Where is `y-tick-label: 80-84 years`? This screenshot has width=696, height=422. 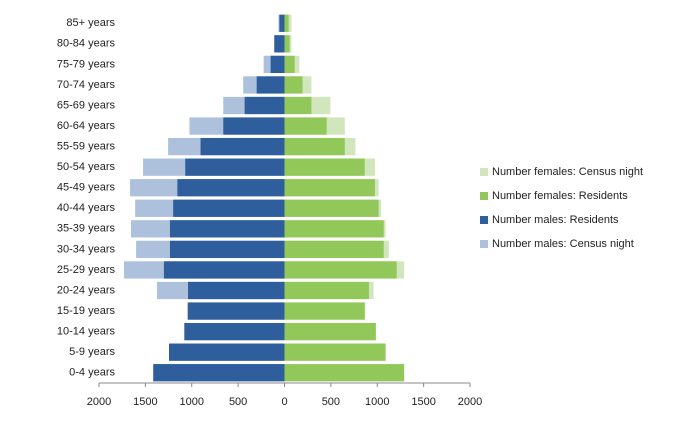
y-tick-label: 80-84 years is located at coordinates (86, 44).